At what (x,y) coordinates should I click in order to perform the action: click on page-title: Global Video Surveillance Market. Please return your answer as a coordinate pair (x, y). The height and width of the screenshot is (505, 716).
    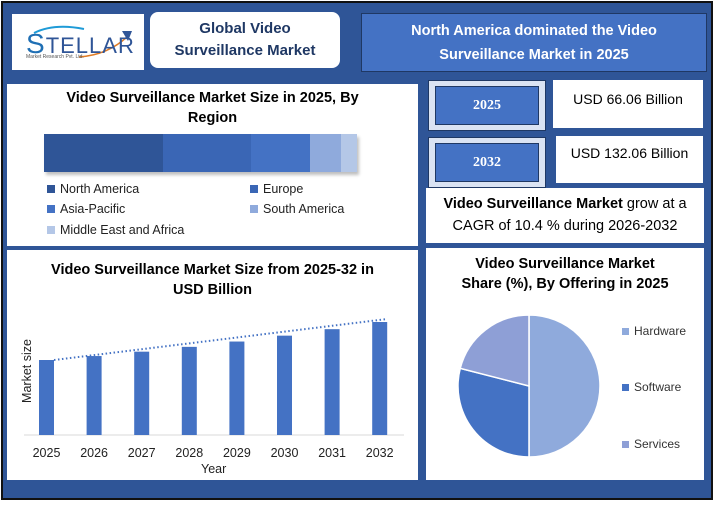
    Looking at the image, I should click on (245, 40).